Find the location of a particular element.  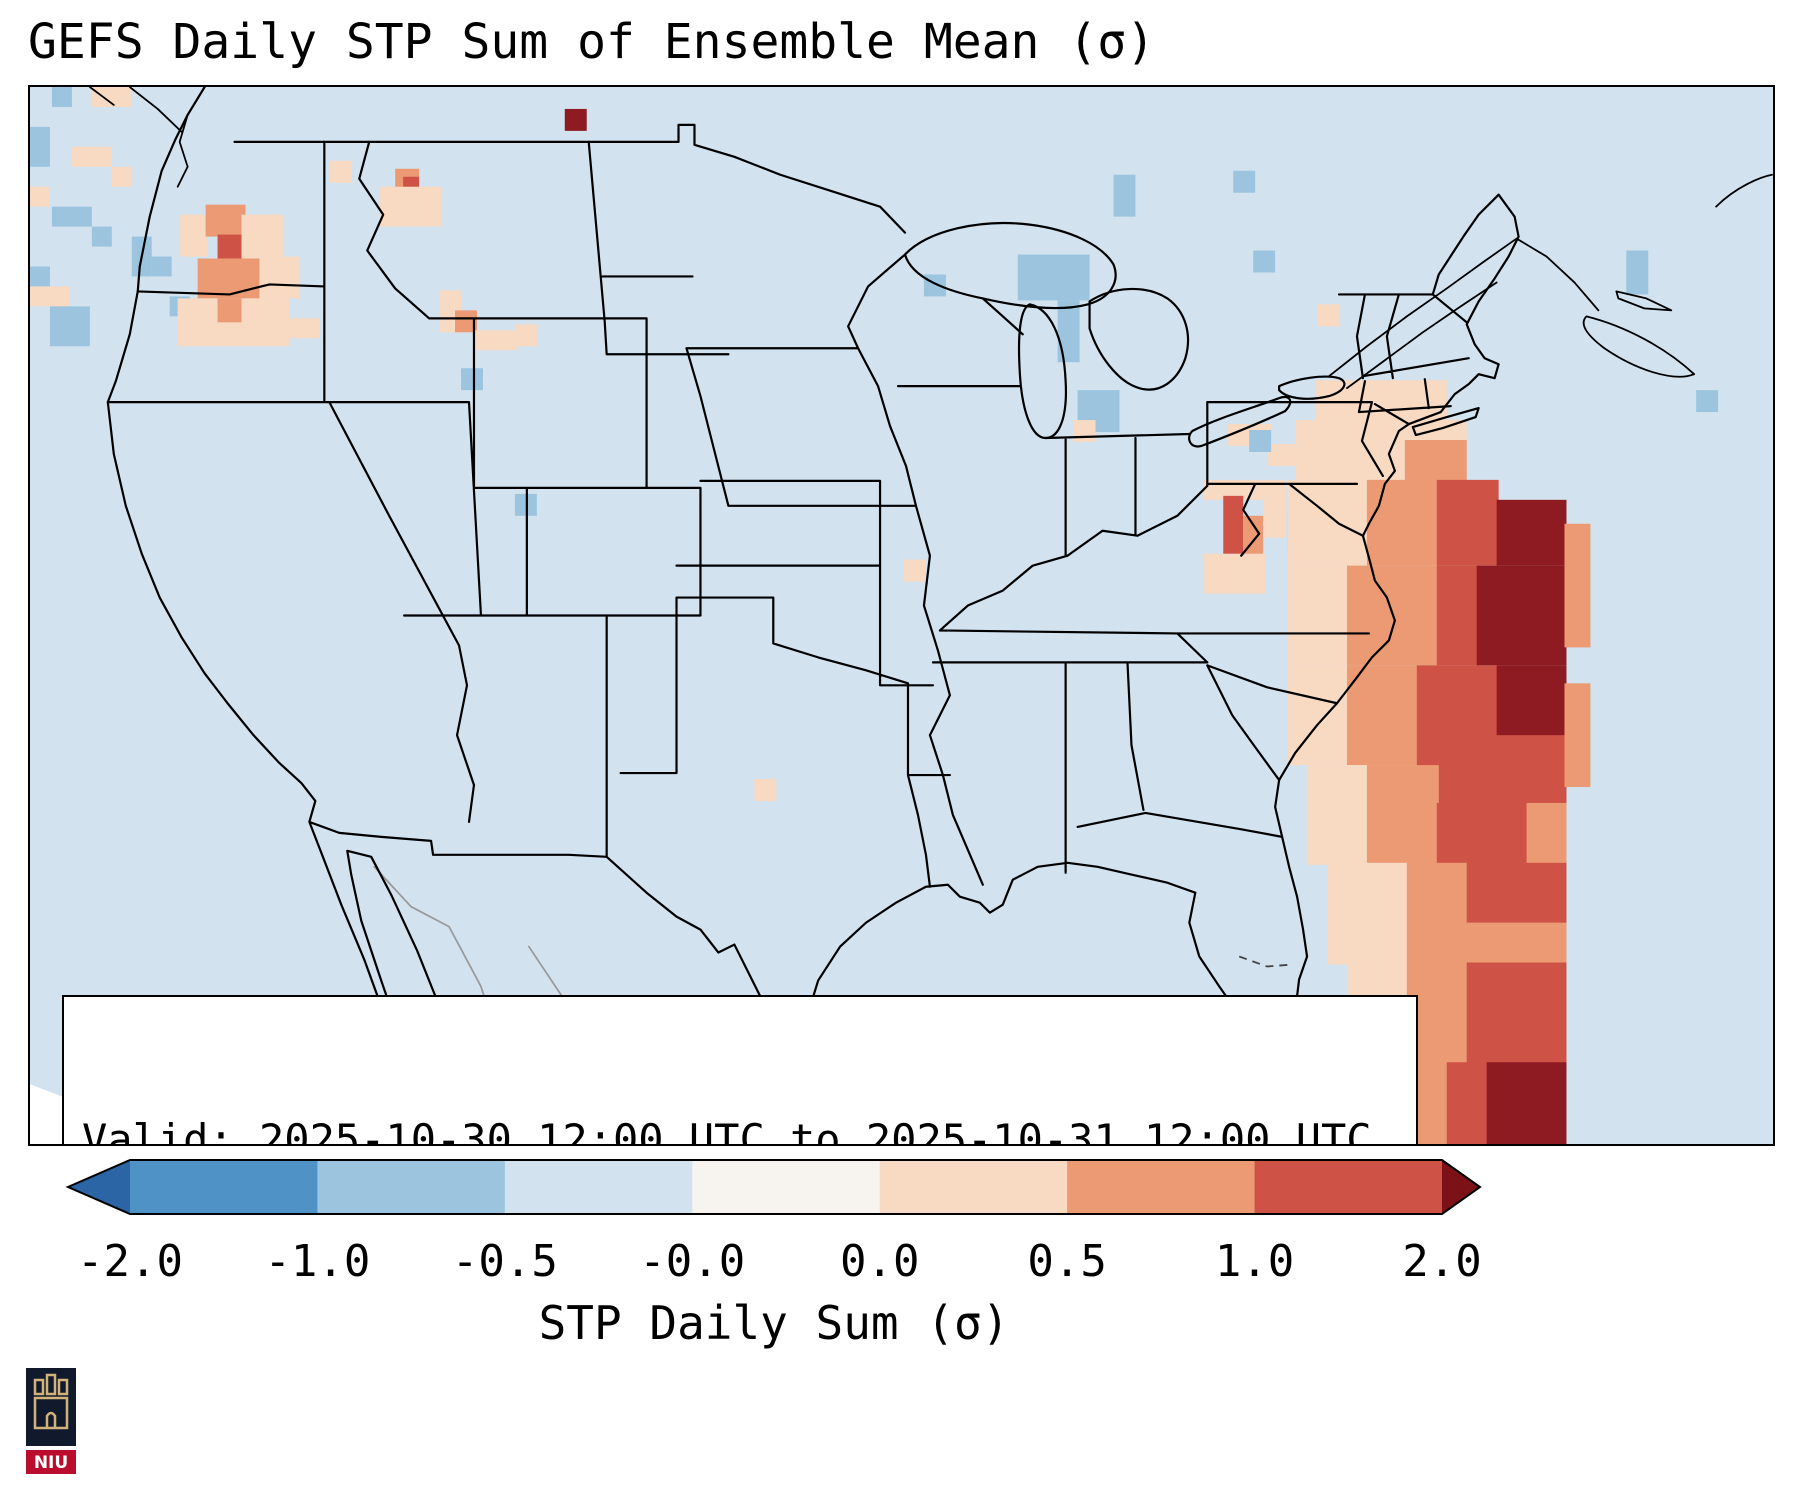

colorbar-tick-label: -1.0 is located at coordinates (317, 1261).